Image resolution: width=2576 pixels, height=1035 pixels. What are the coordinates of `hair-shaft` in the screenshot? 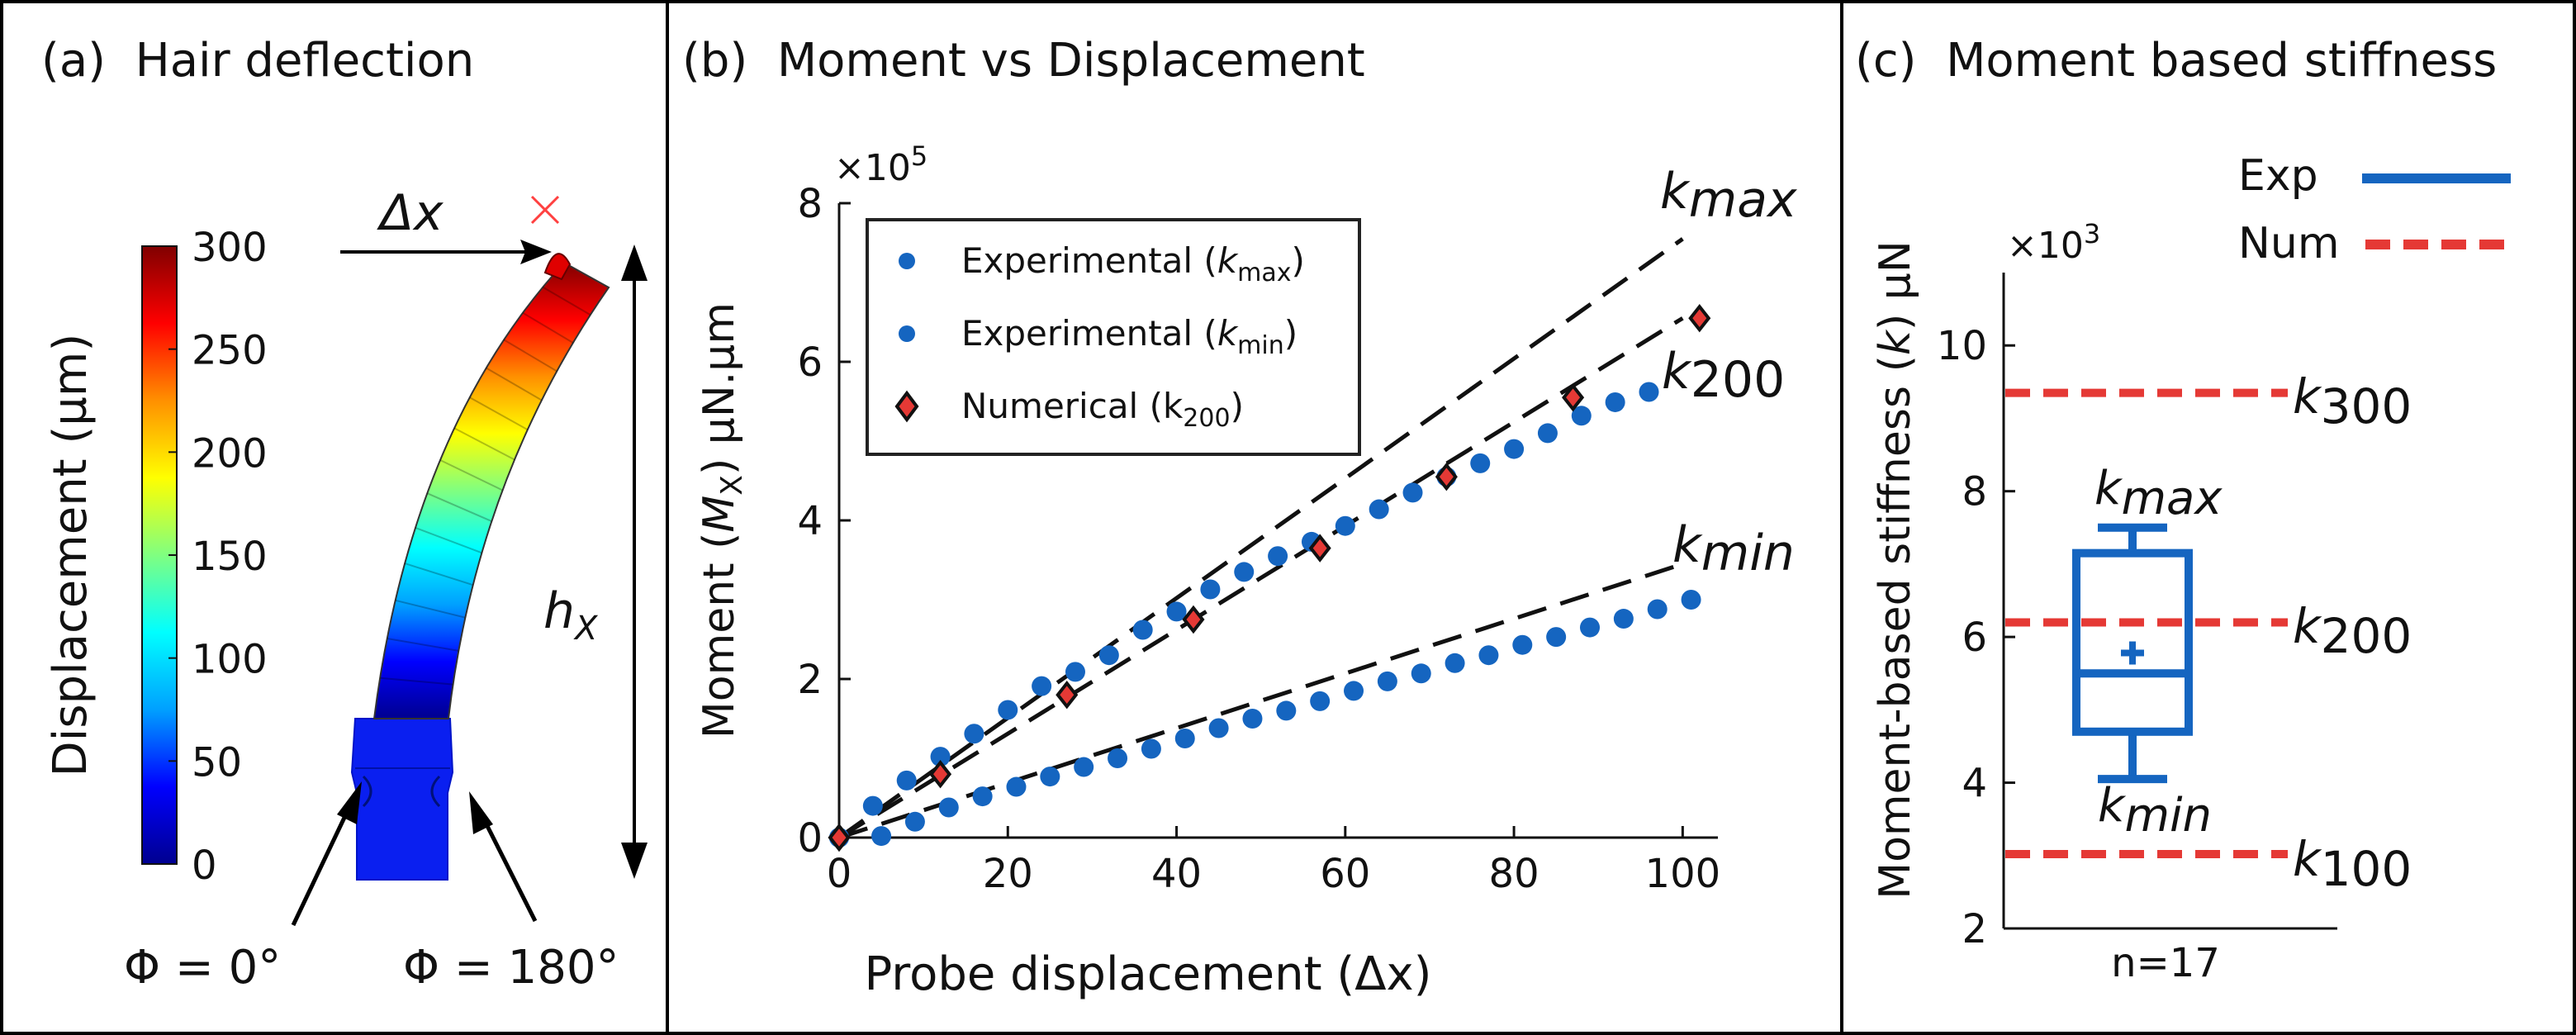 It's located at (491, 490).